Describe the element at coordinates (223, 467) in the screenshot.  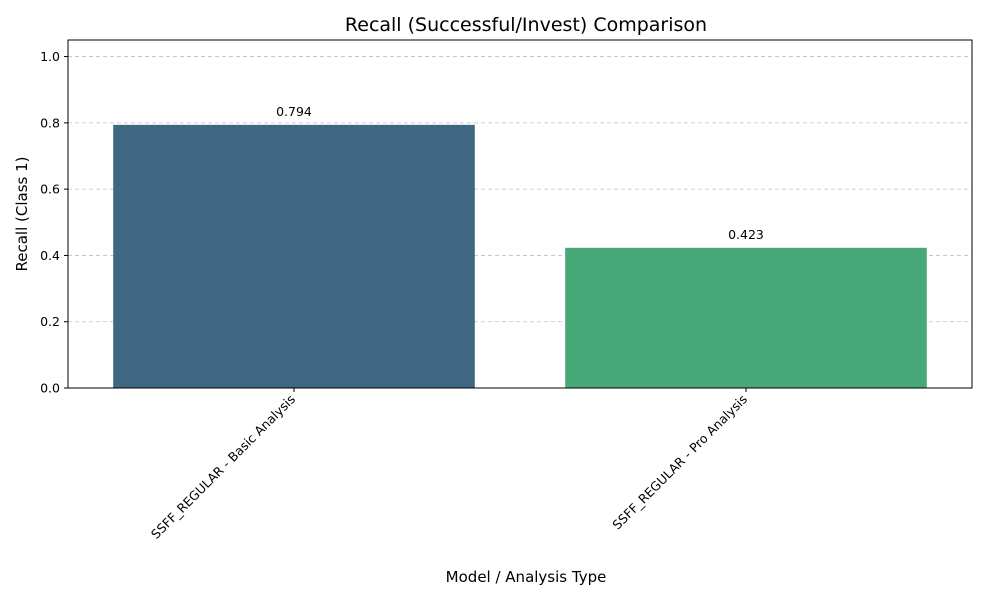
I see `x-tick-label-0: SSFF_REGULAR - Basic Analysis` at that location.